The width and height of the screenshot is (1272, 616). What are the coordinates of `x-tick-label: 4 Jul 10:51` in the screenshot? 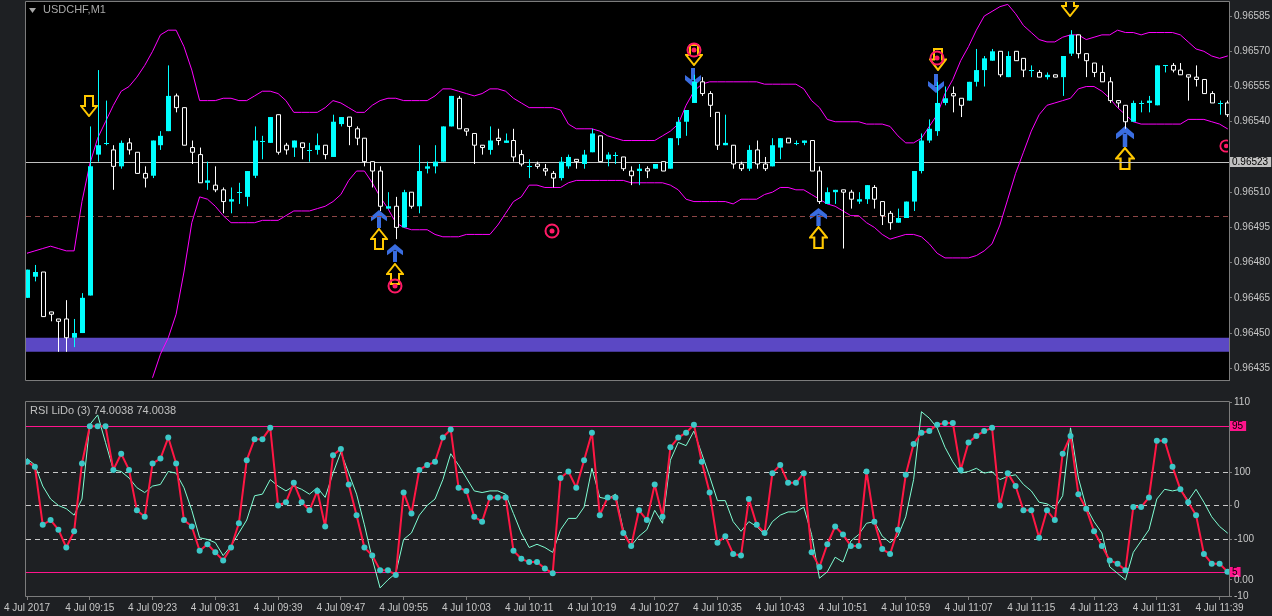 It's located at (843, 607).